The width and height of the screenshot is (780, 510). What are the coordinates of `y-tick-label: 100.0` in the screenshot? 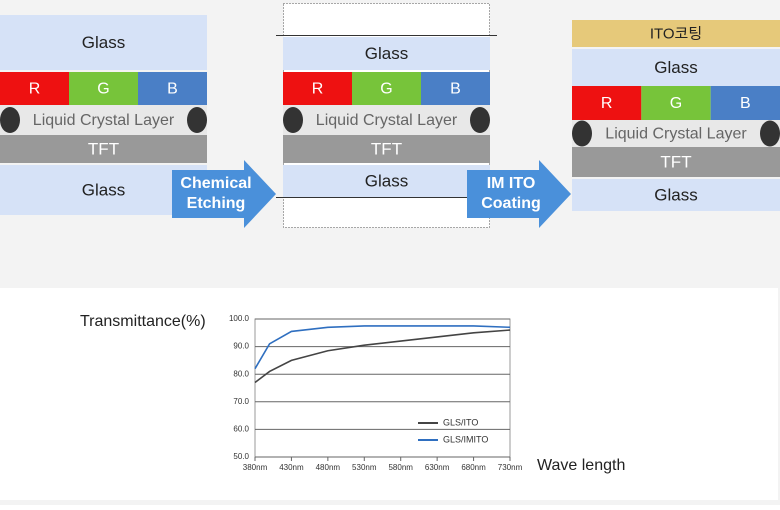 It's located at (239, 318).